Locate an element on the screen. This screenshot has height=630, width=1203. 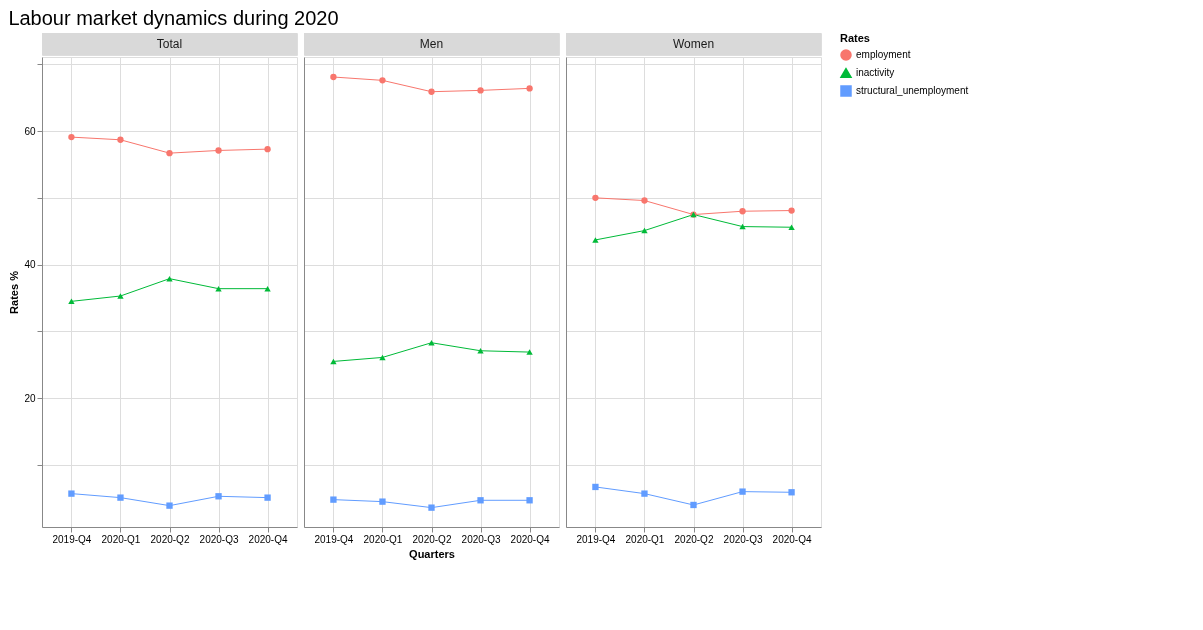
chart-subtitle: Men is located at coordinates (431, 44).